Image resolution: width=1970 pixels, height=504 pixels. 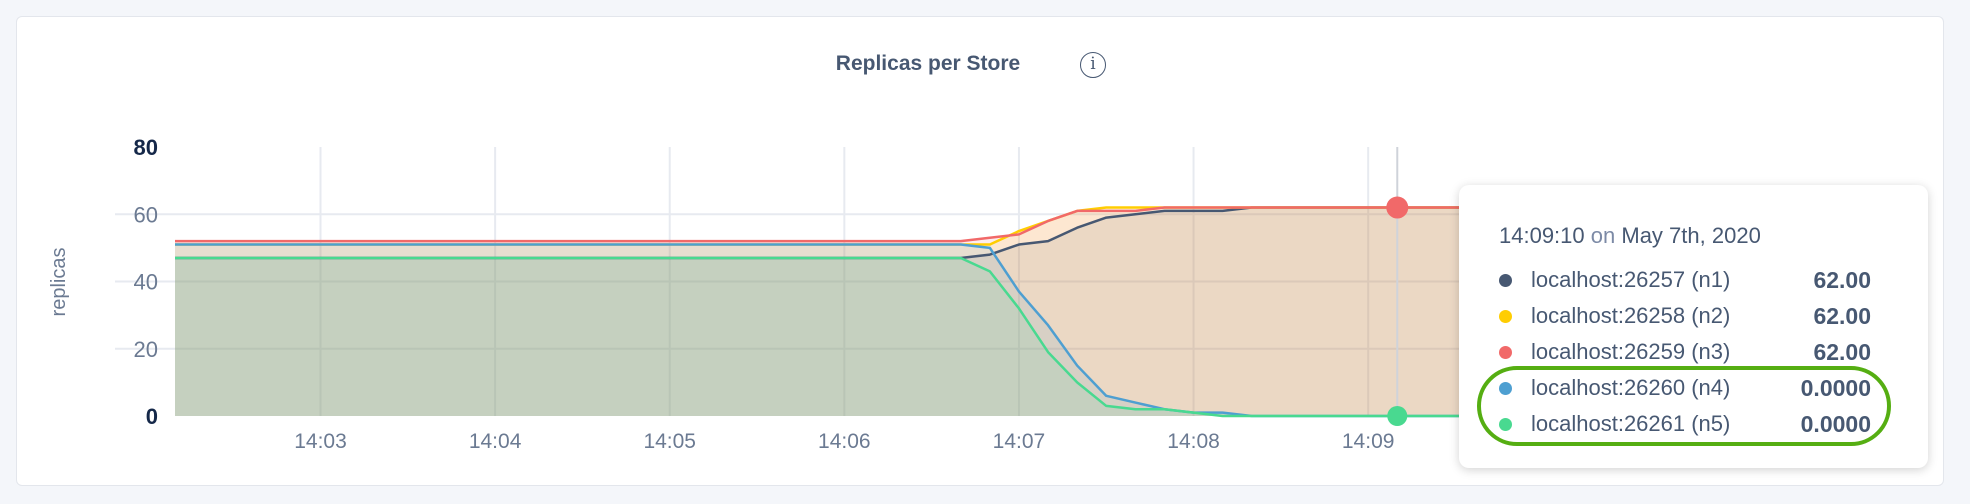 I want to click on tooltip-on: on, so click(x=1603, y=235).